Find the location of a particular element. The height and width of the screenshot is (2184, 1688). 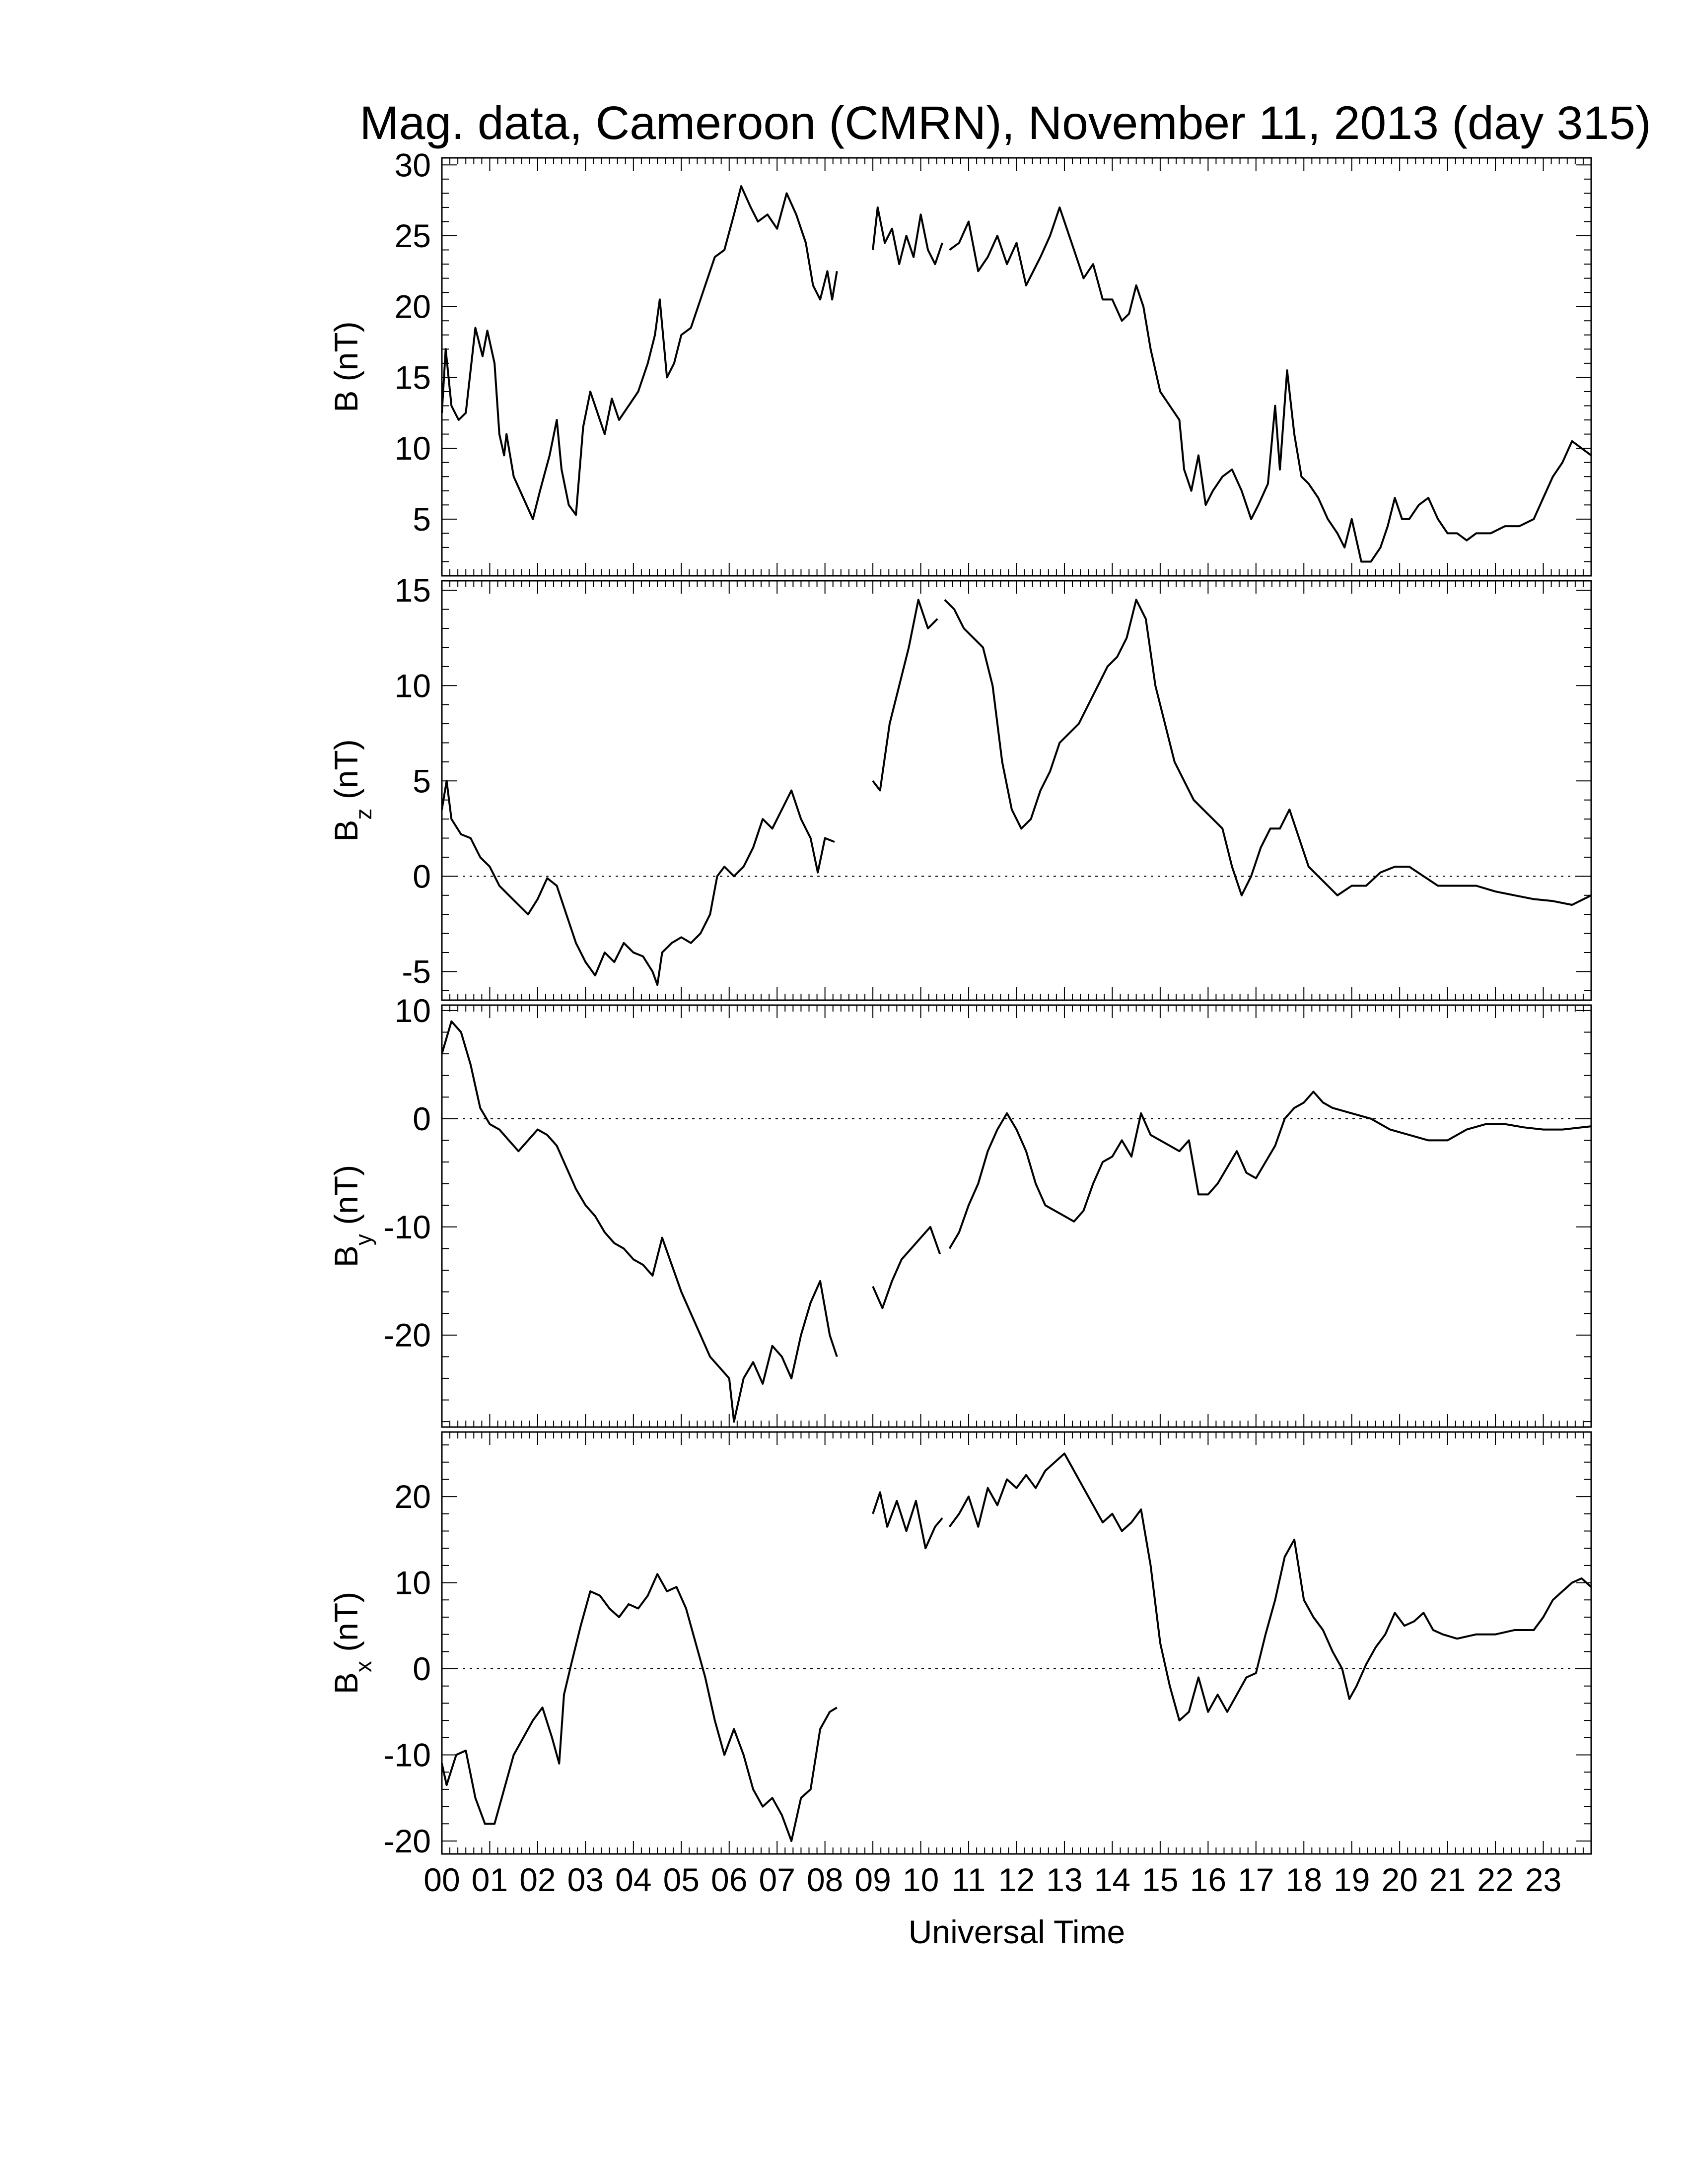

y-axis-label-B: B (nT) is located at coordinates (346, 366).